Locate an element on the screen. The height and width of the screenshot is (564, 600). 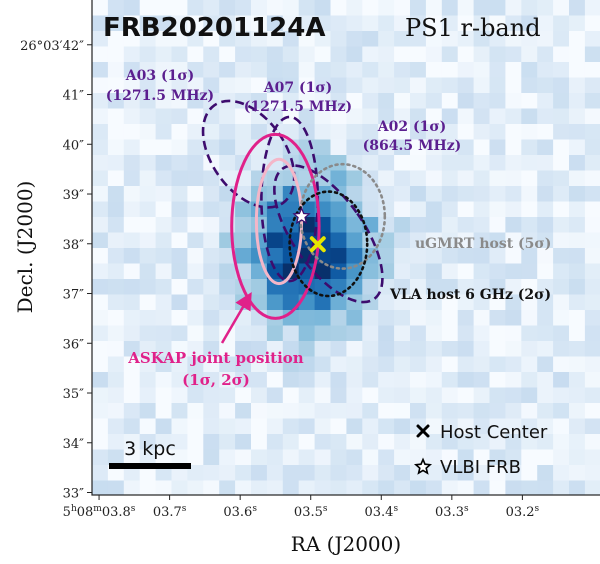
y-axis-label: Decl. (J2000) is located at coordinates (25, 247).